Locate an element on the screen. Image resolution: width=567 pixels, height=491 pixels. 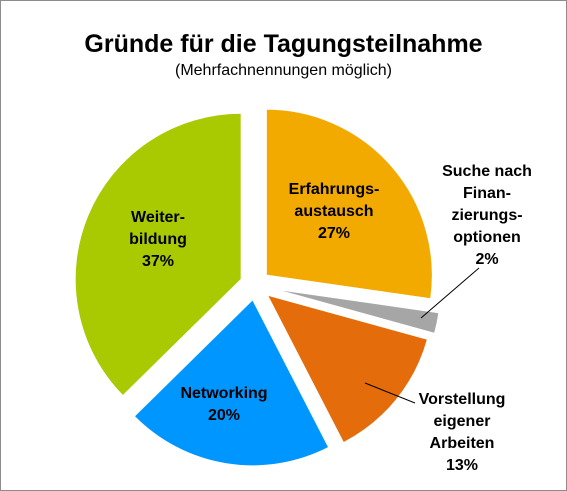
pie-slice-label: Weiter-bildung 37% is located at coordinates (158, 239).